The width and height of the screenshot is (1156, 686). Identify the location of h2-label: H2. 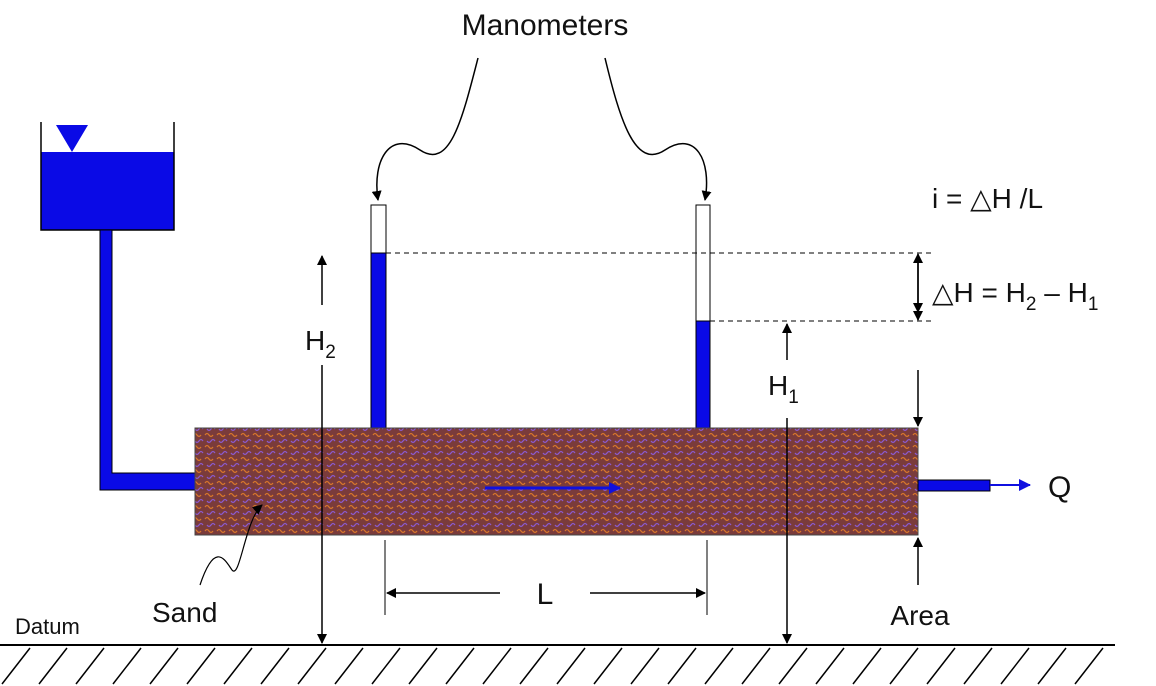
(320, 344).